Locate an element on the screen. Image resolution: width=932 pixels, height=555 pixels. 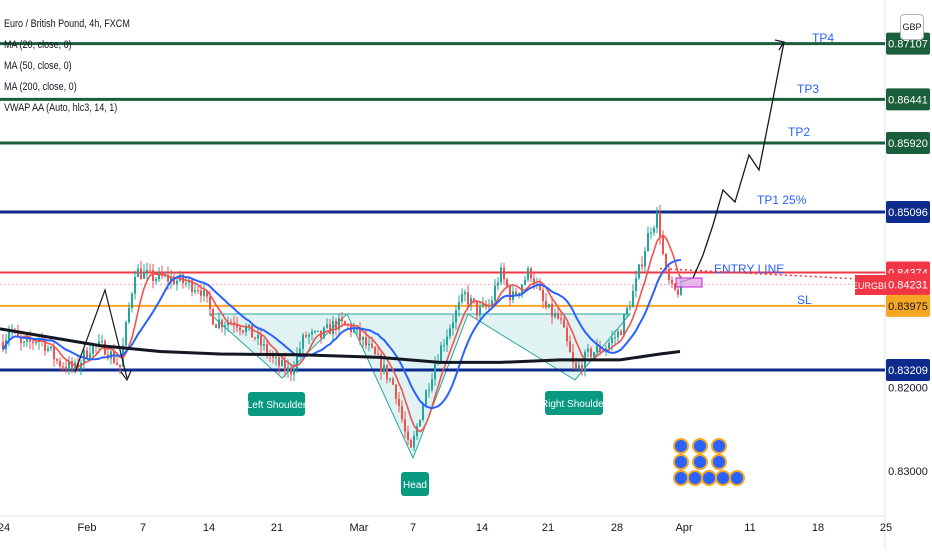
indicator-ma20: MA (20, close, 0) is located at coordinates (38, 45).